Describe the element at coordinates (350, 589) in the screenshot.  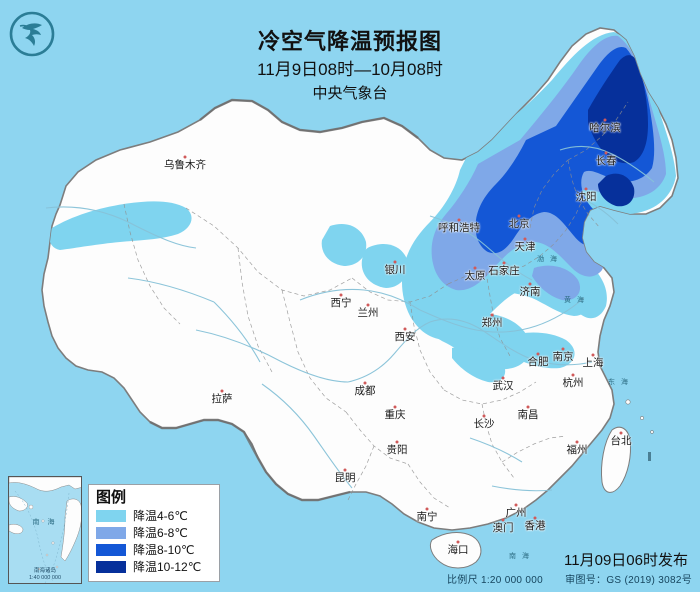
I see `bottom-edge-strip` at that location.